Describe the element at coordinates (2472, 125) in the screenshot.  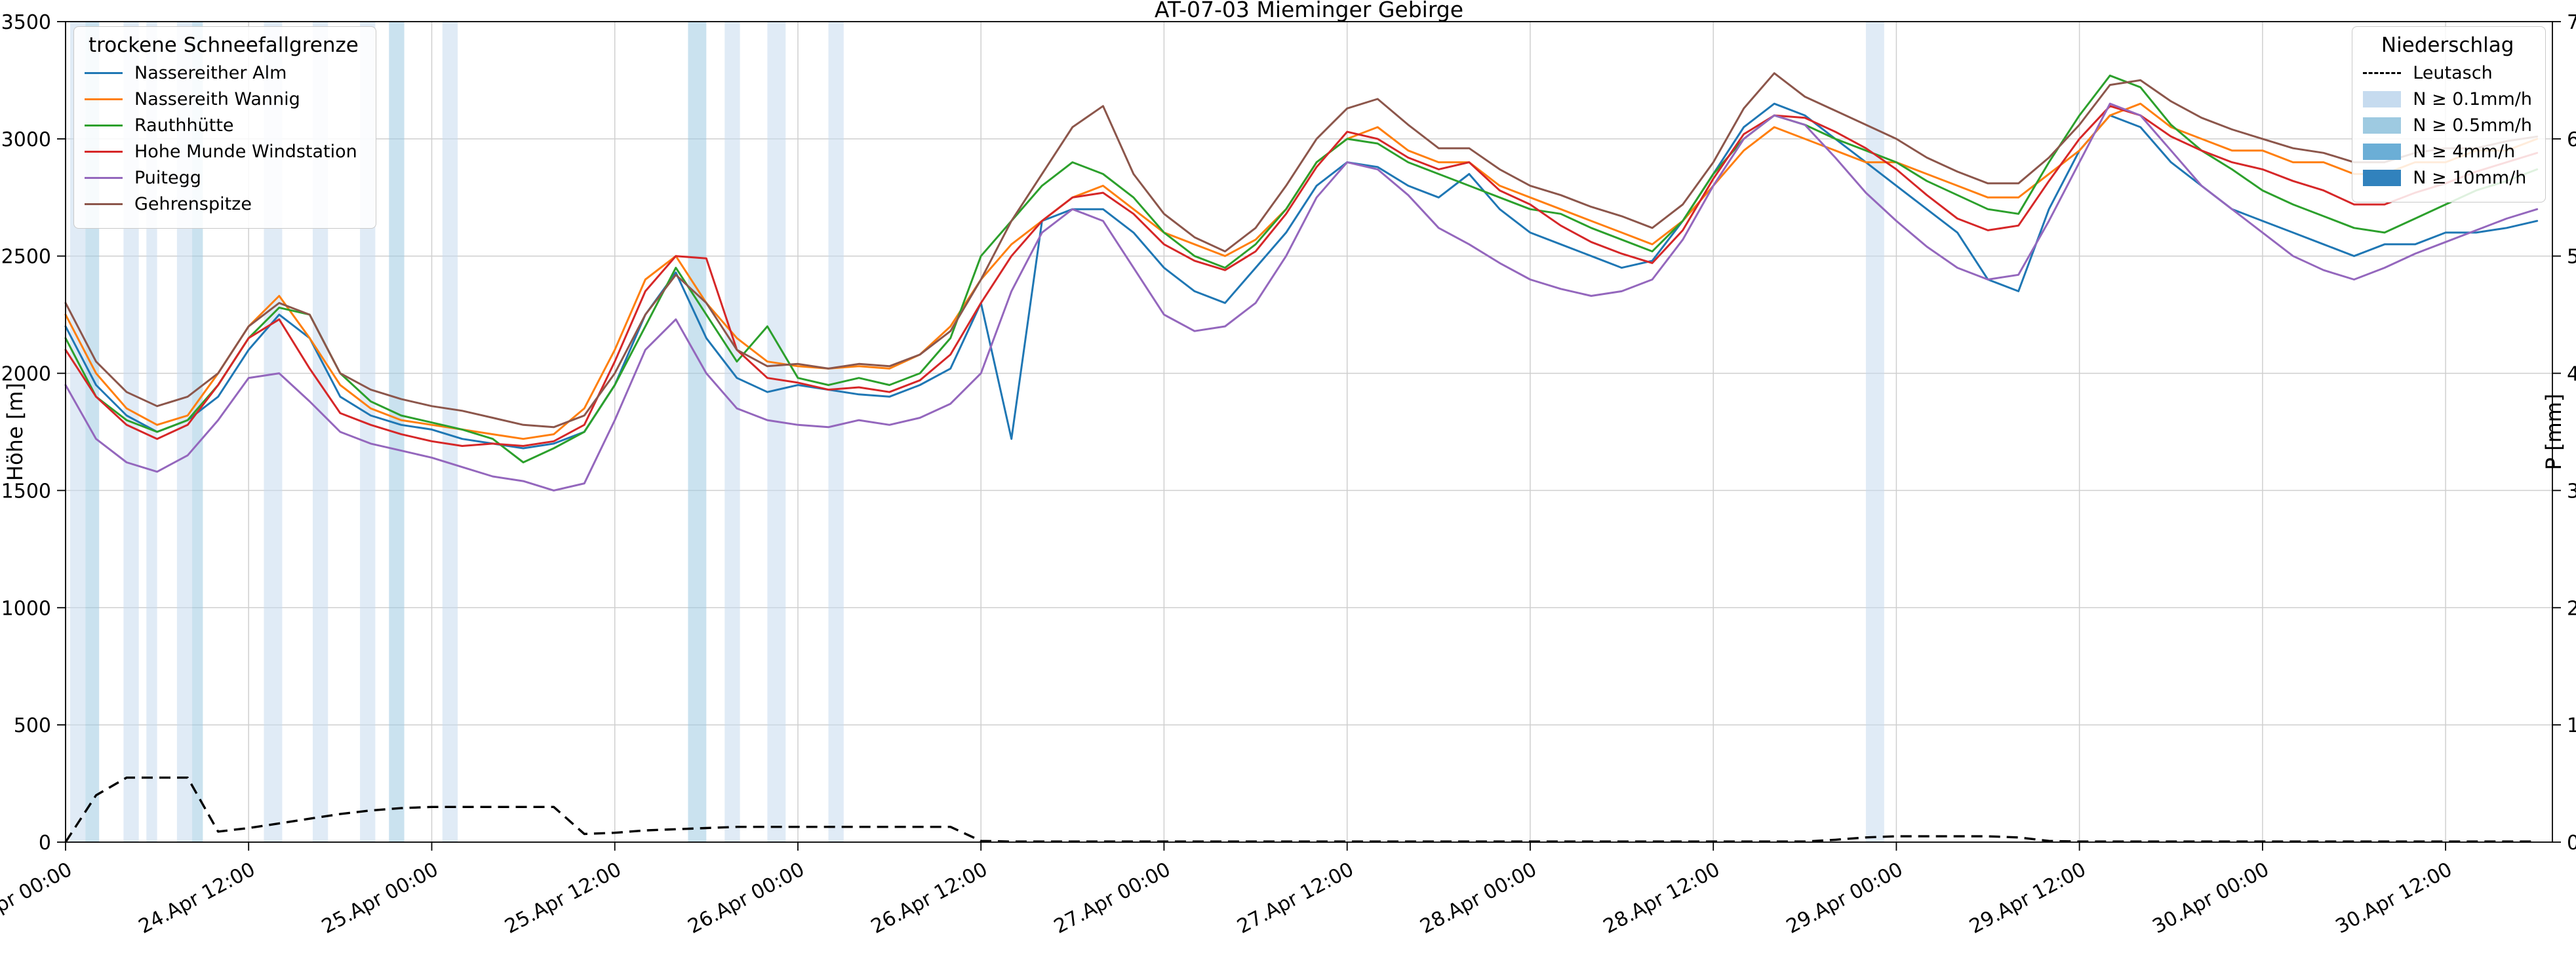
I see `legend-item-label: N ≥ 0.5mm/h` at that location.